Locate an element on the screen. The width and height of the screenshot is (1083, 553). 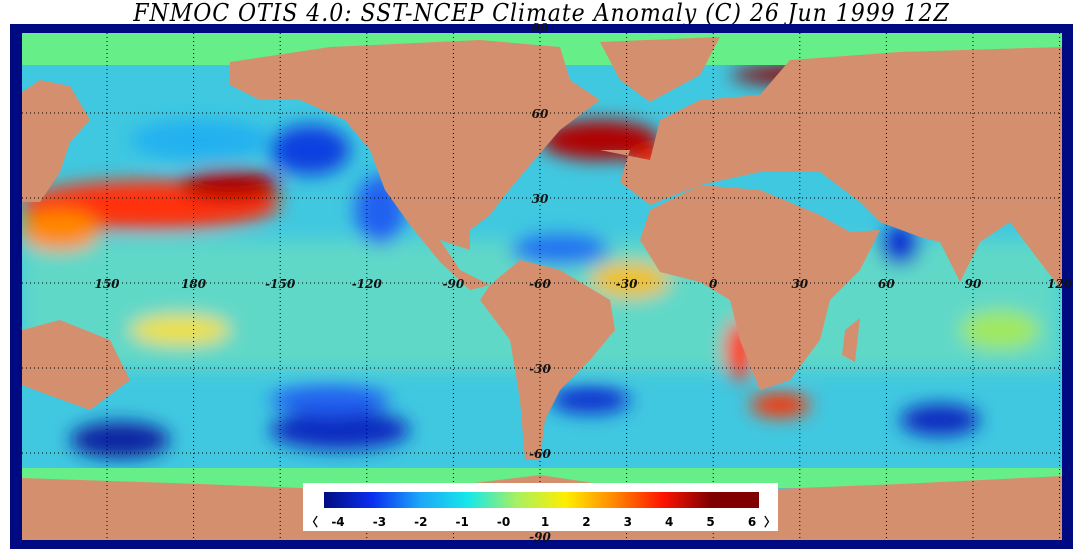
latitude-labels: 90 60 30 -30 -60 -90 is located at coordinates (540, 282).